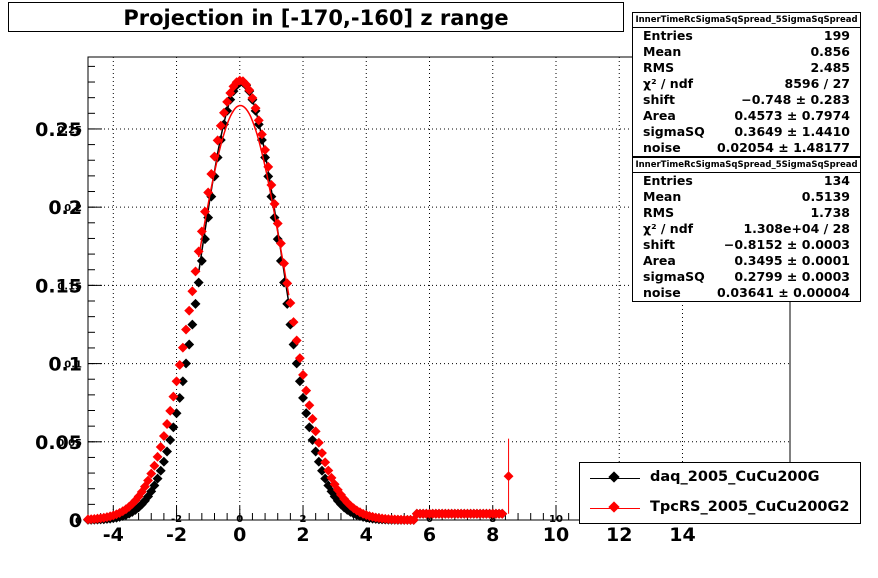 Image resolution: width=878 pixels, height=578 pixels. Describe the element at coordinates (659, 99) in the screenshot. I see `stats-key: shift` at that location.